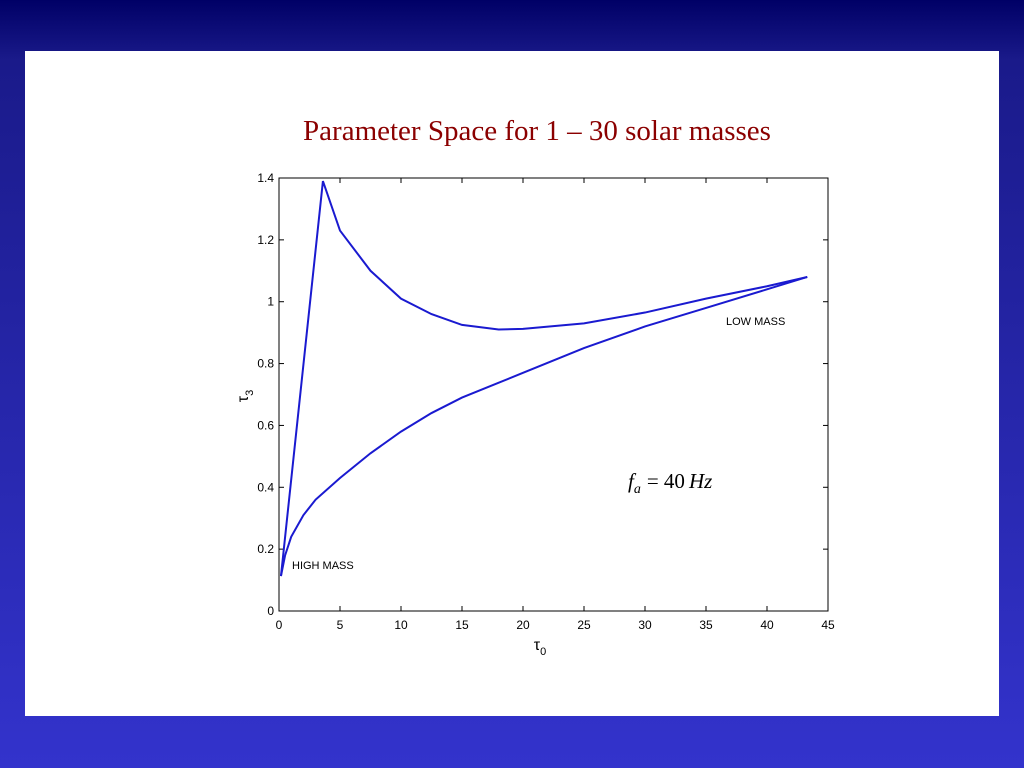 This screenshot has height=768, width=1024. What do you see at coordinates (645, 625) in the screenshot?
I see `x-tick-label: 30` at bounding box center [645, 625].